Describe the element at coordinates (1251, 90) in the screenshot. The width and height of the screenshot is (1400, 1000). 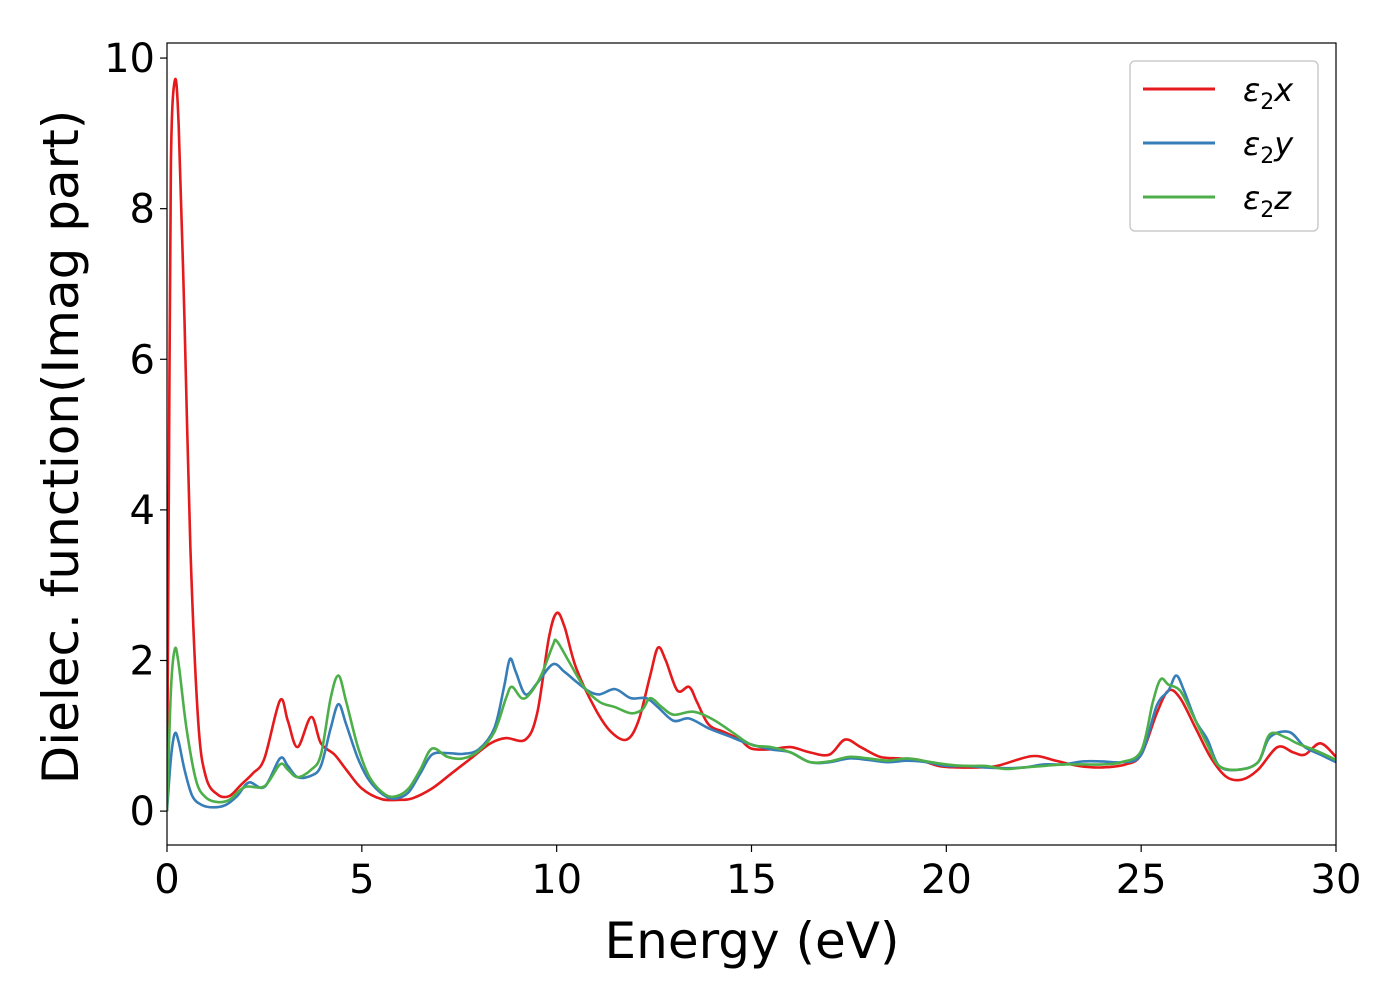
I see `legend-x-base: ε` at that location.